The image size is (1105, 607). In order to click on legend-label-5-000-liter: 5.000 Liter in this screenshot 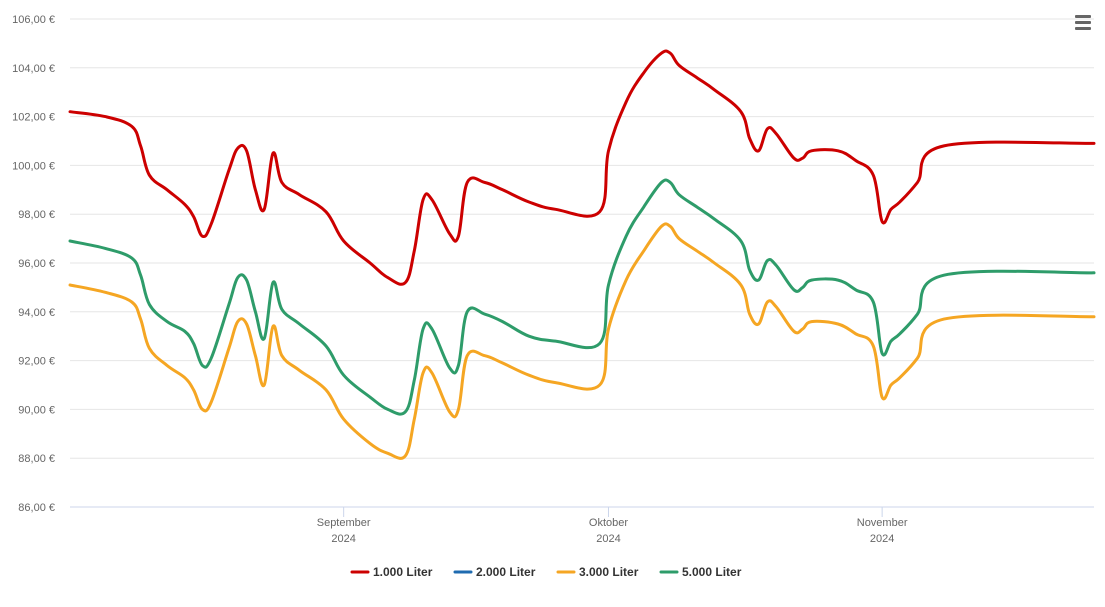, I will do `click(712, 572)`.